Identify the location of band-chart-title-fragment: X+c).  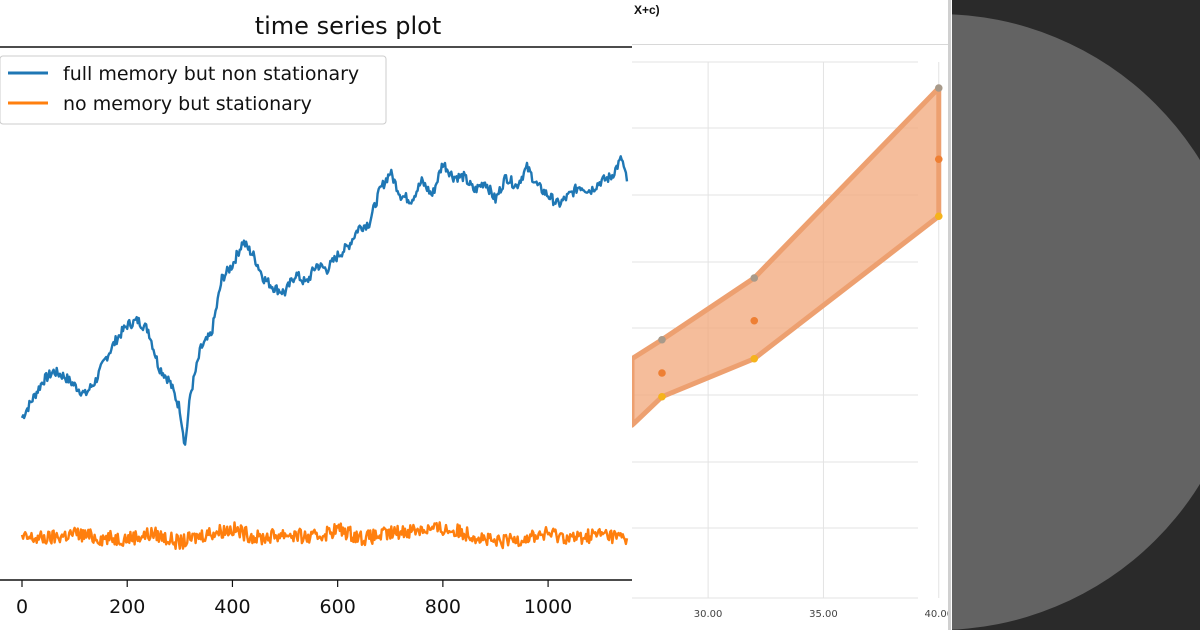
(647, 10).